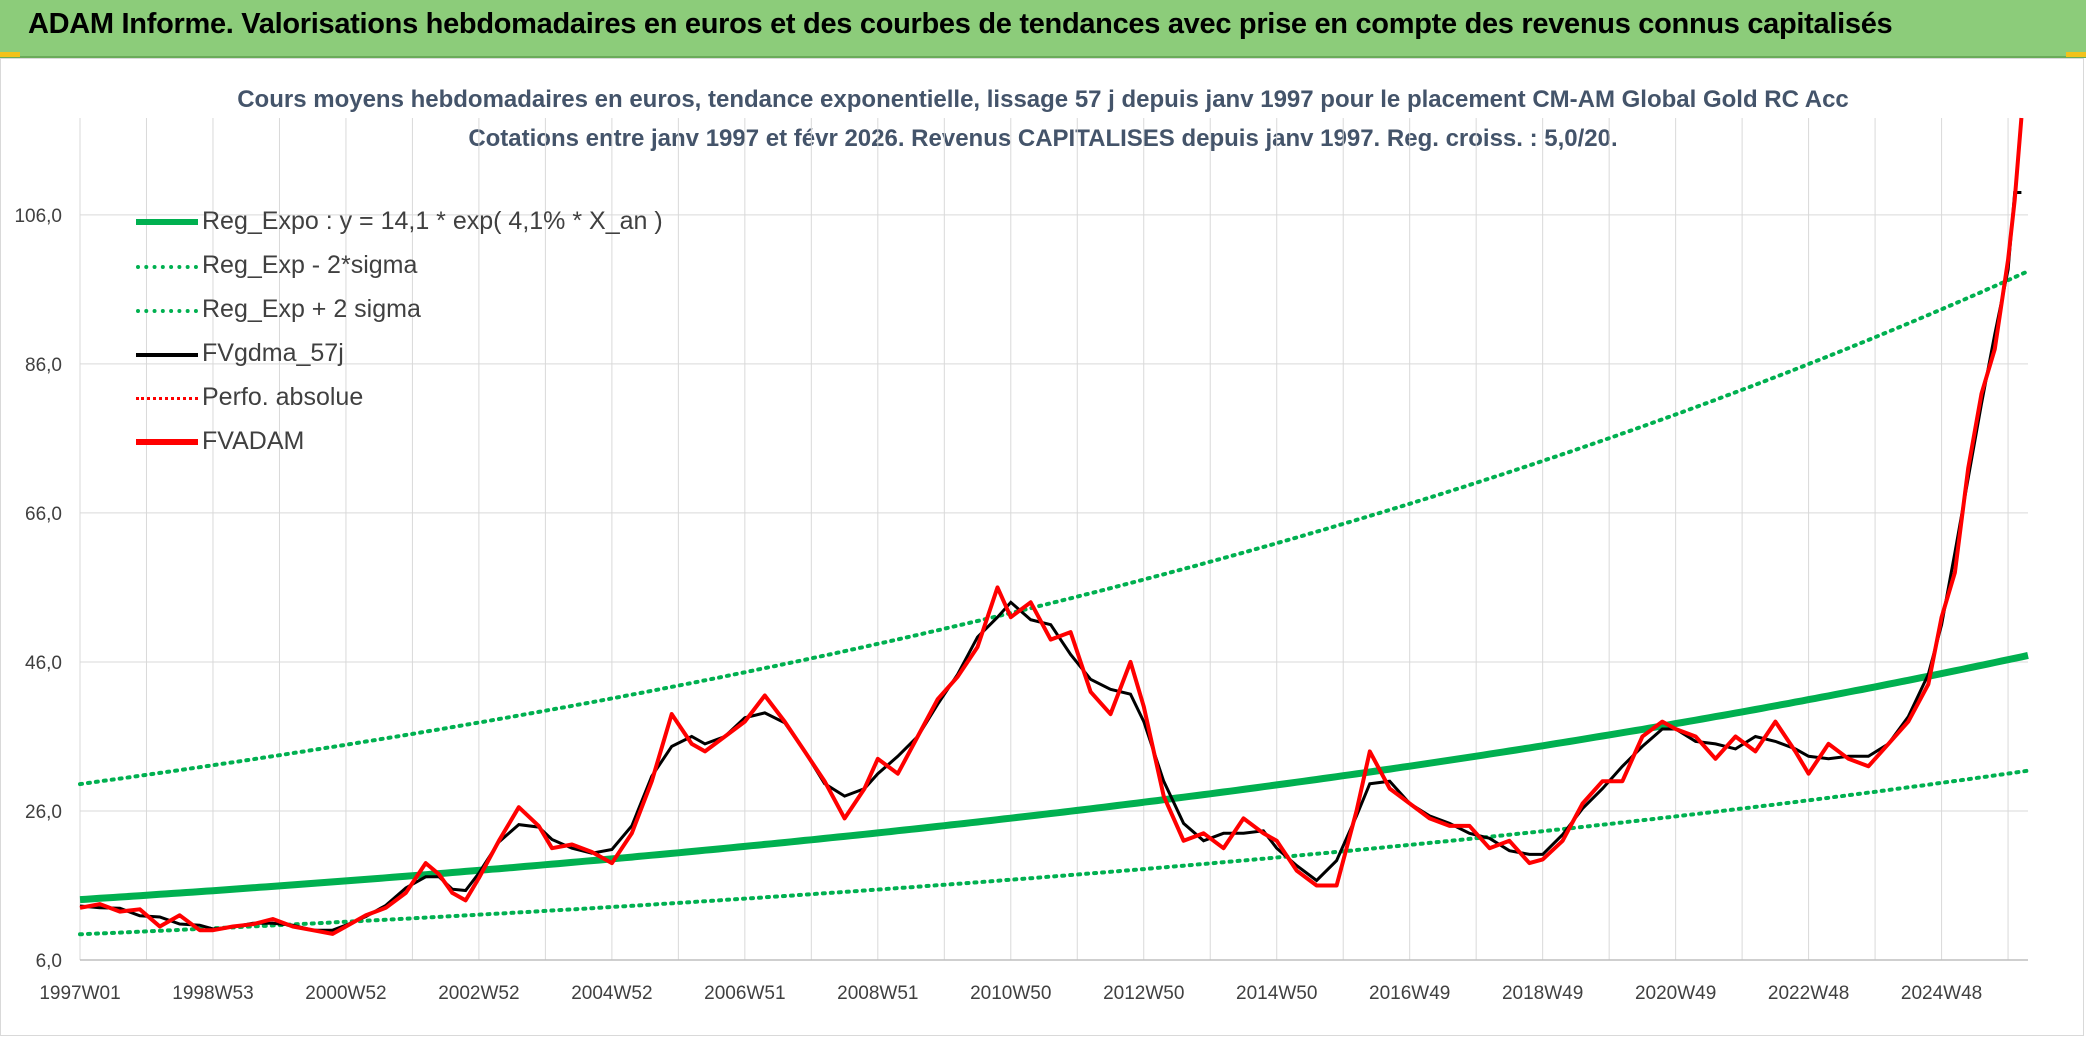 The image size is (2086, 1038). What do you see at coordinates (311, 309) in the screenshot?
I see `legend-label: Reg_Exp + 2 sigma` at bounding box center [311, 309].